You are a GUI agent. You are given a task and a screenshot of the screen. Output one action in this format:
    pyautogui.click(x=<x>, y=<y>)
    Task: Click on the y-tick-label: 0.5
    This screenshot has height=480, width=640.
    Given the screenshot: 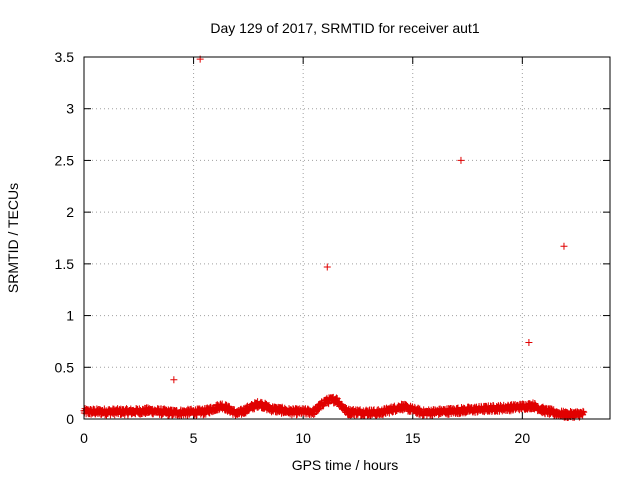 What is the action you would take?
    pyautogui.click(x=65, y=367)
    